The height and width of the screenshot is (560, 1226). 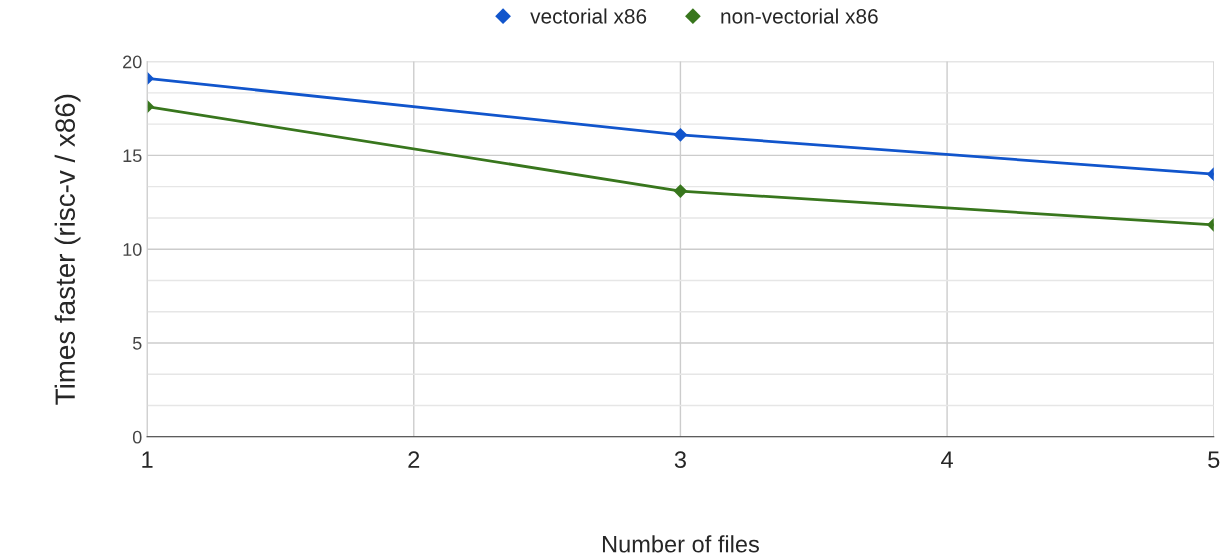 I want to click on y-tick-label: 0, so click(x=137, y=437).